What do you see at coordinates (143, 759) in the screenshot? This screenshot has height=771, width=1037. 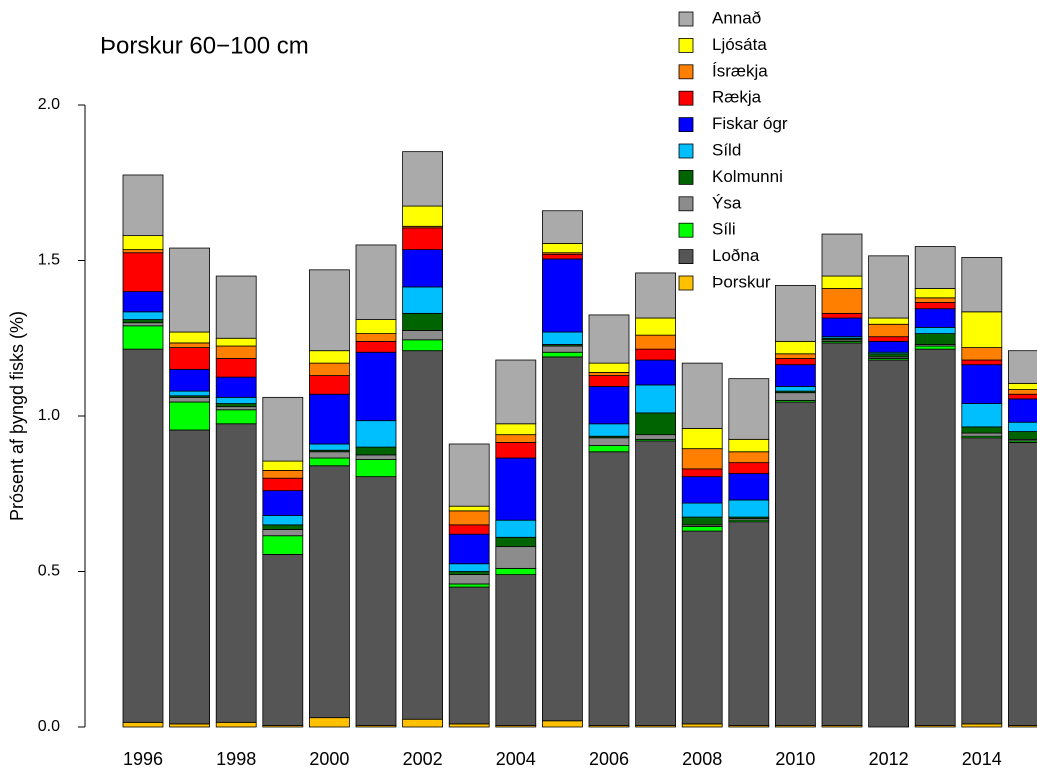 I see `x-tick-label: 1996` at bounding box center [143, 759].